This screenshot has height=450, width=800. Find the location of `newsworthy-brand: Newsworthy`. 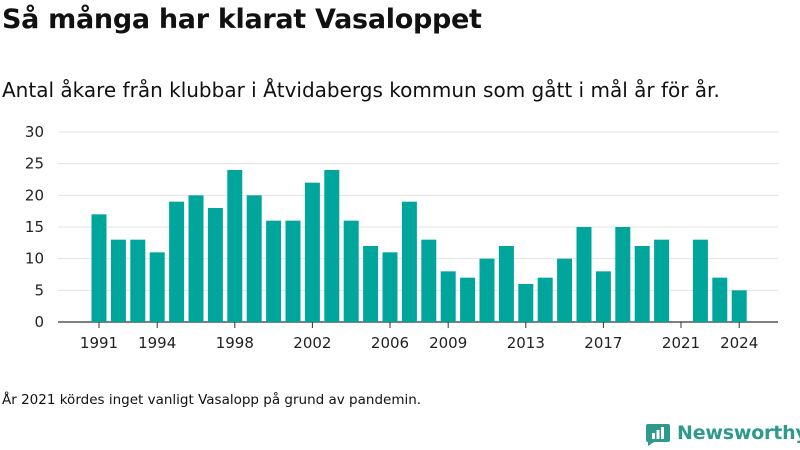

newsworthy-brand: Newsworthy is located at coordinates (722, 433).